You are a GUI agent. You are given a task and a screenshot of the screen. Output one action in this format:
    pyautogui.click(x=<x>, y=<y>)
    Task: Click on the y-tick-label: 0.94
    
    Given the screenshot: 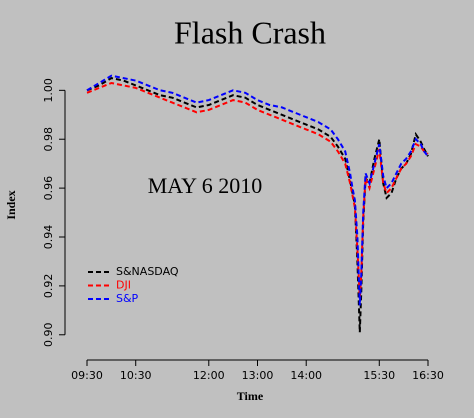 What is the action you would take?
    pyautogui.click(x=48, y=237)
    